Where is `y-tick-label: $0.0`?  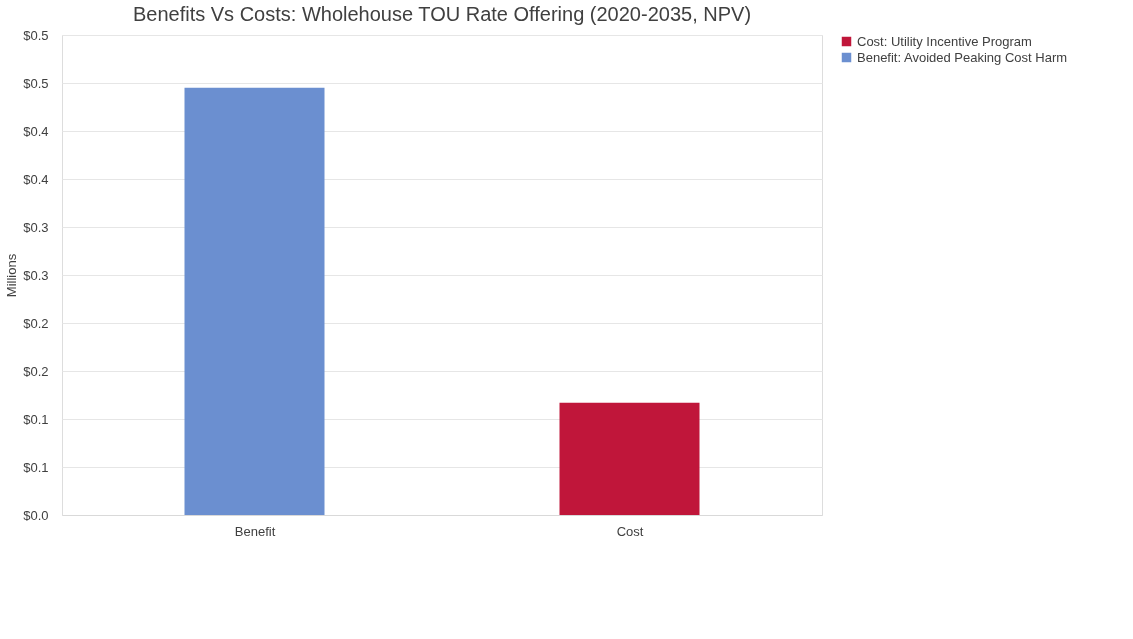
y-tick-label: $0.0 is located at coordinates (36, 515).